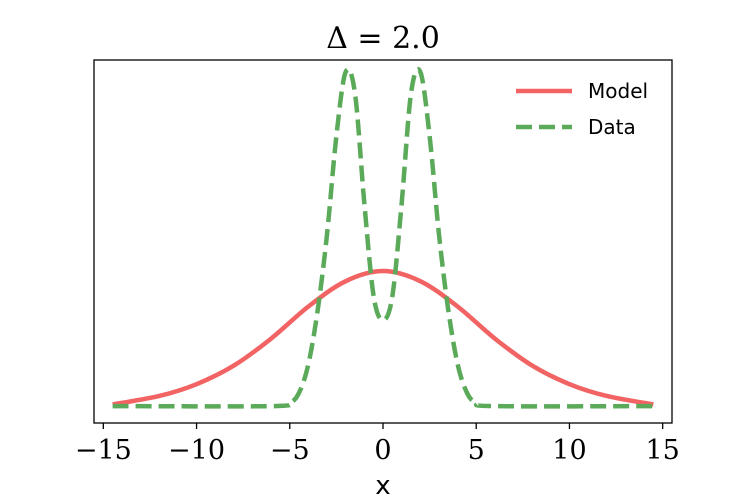  What do you see at coordinates (383, 38) in the screenshot?
I see `chart-title: Δ = 2.0` at bounding box center [383, 38].